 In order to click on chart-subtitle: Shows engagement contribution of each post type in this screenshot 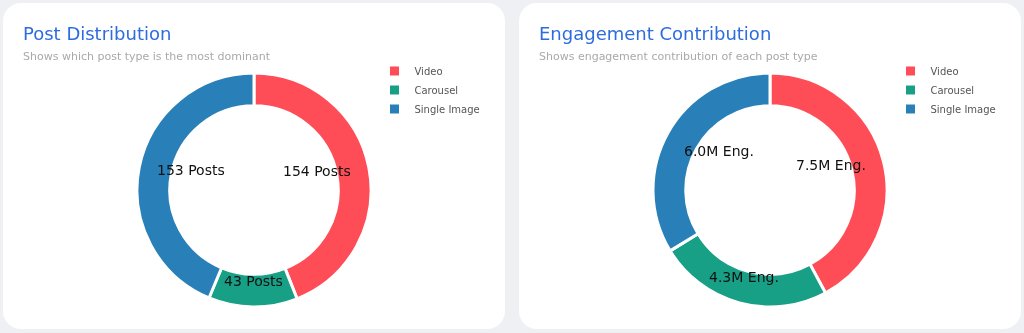, I will do `click(678, 56)`.